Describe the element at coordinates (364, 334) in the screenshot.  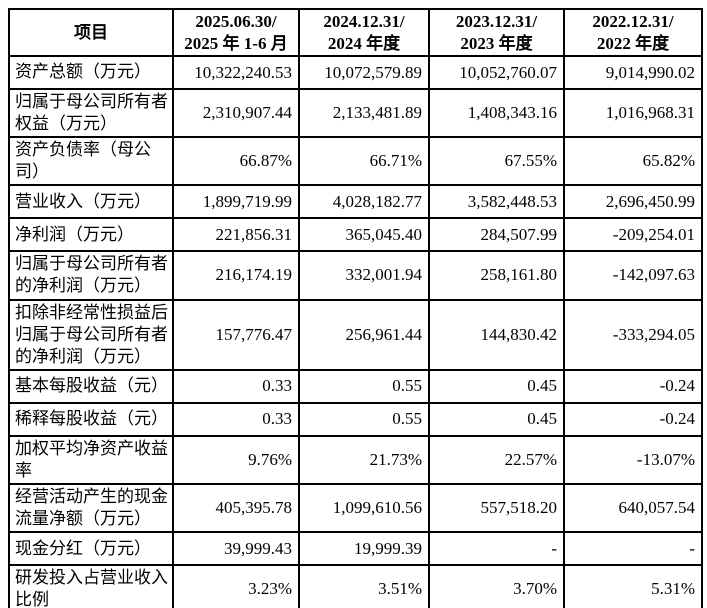
I see `value-cell: 256,961.44` at that location.